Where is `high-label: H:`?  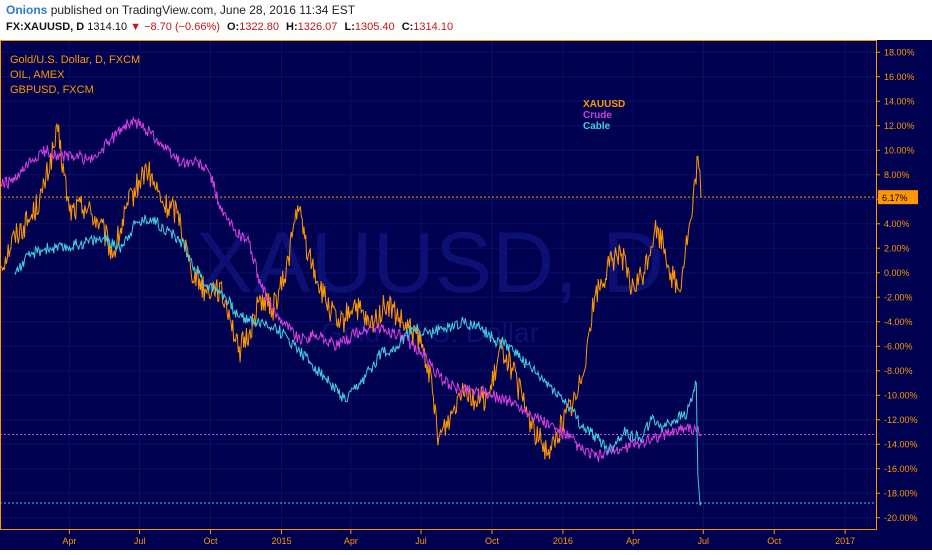
high-label: H: is located at coordinates (292, 27).